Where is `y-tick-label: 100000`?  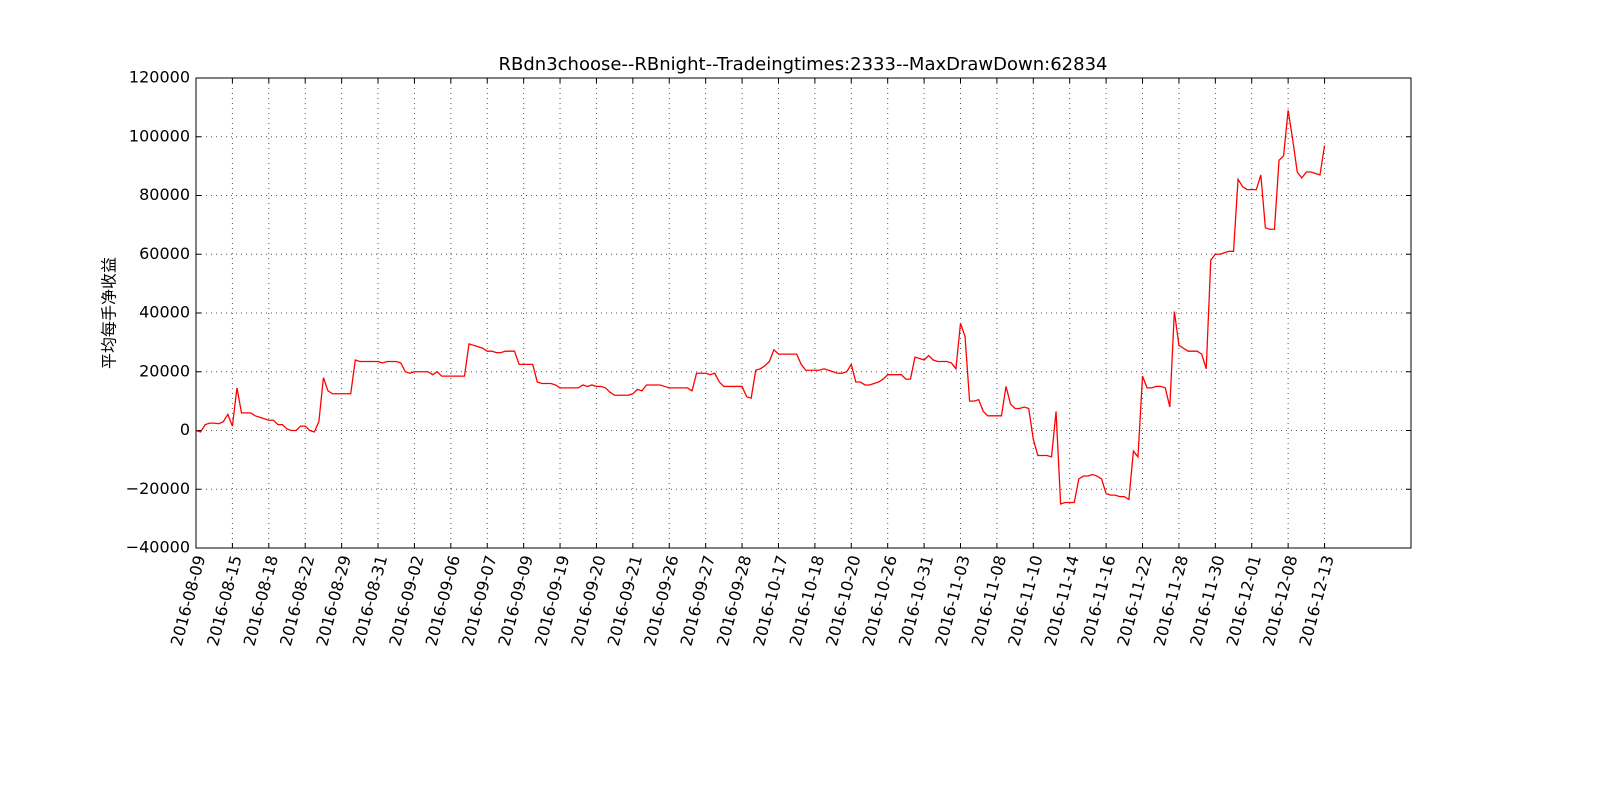
y-tick-label: 100000 is located at coordinates (159, 135).